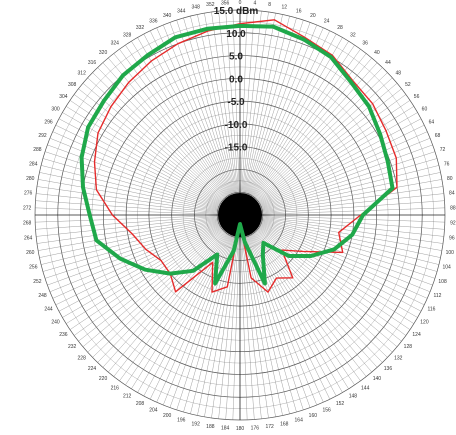 The width and height of the screenshot is (456, 435). What do you see at coordinates (167, 416) in the screenshot?
I see `angle-tick-label: 200` at bounding box center [167, 416].